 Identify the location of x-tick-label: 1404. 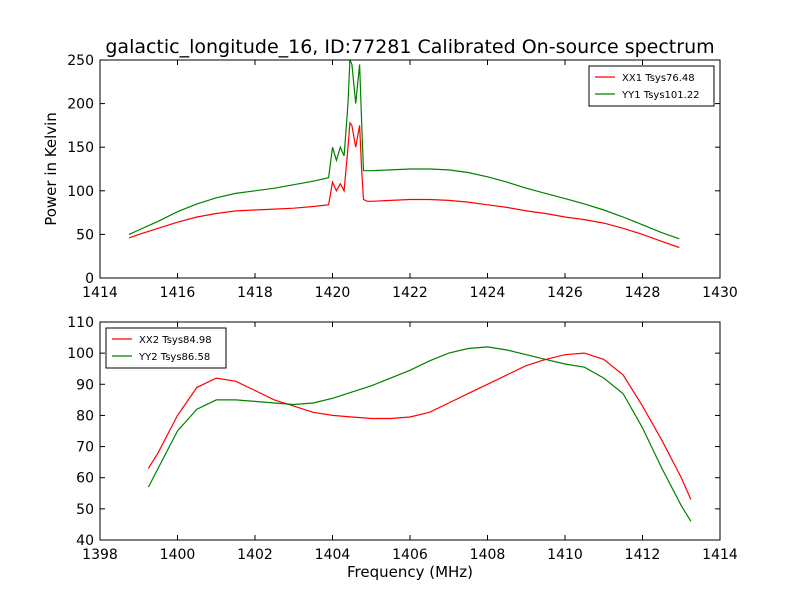
(333, 555).